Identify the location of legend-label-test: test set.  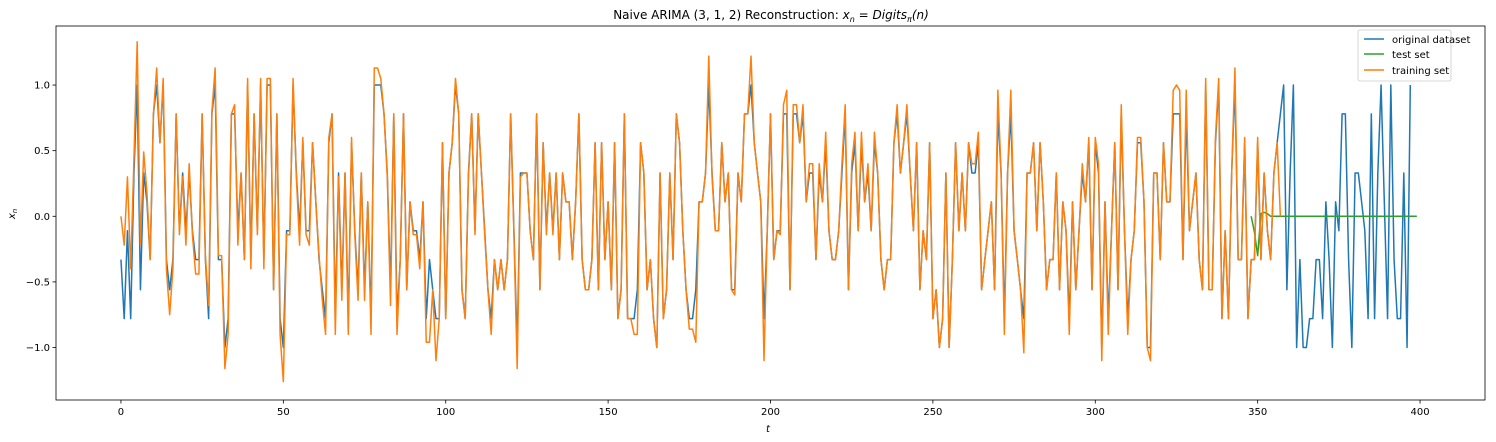
(1411, 55).